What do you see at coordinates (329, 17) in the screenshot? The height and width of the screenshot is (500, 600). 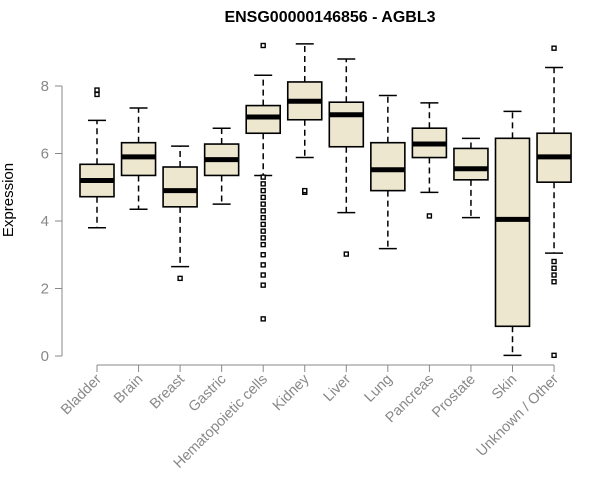 I see `chart-title: ENSG00000146856 - AGBL3` at bounding box center [329, 17].